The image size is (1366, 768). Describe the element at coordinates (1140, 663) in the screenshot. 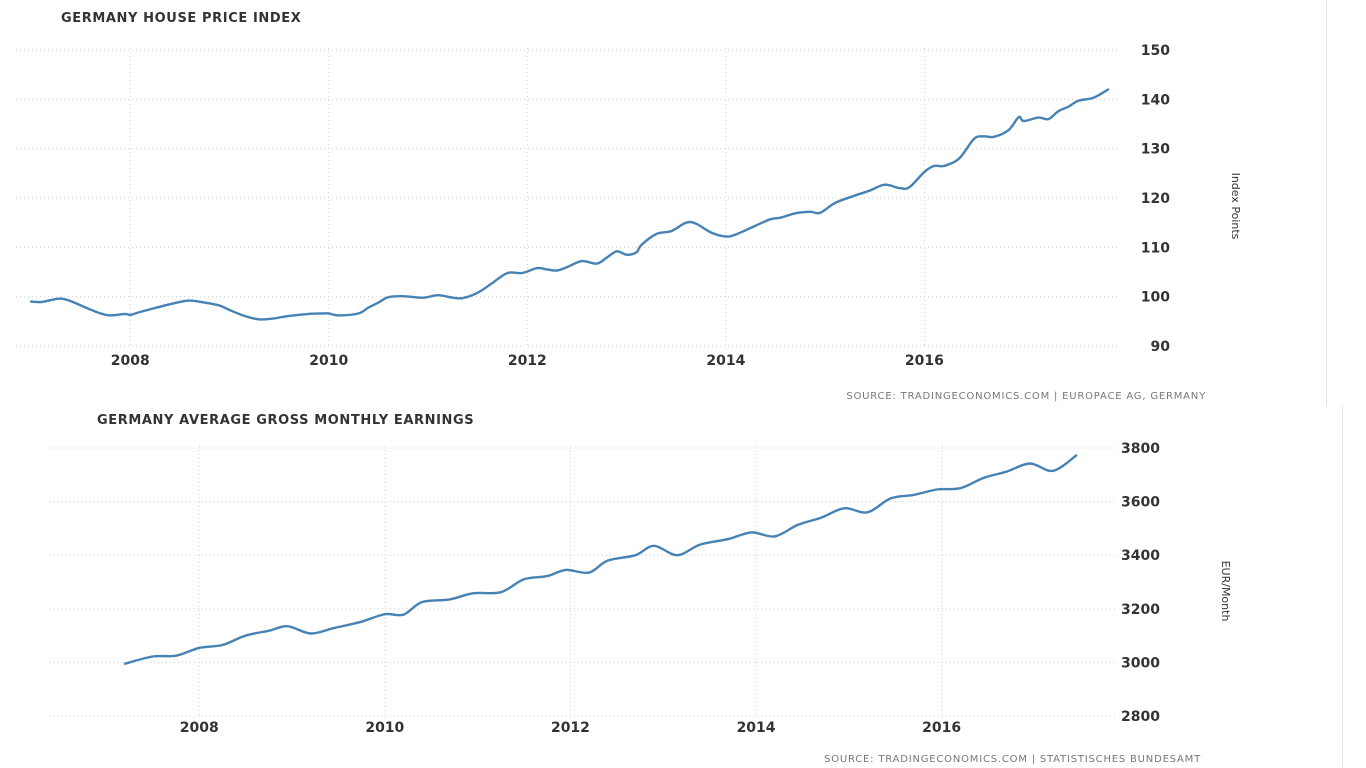

I see `y-tick-label: 3000` at that location.